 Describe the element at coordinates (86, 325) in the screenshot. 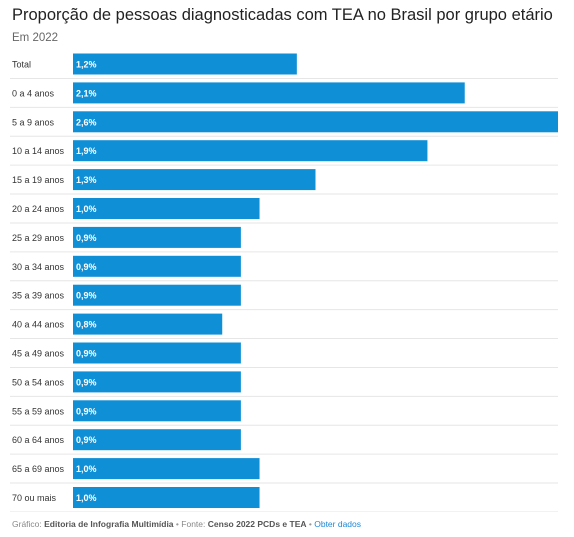

I see `value-label: 0,8%` at that location.